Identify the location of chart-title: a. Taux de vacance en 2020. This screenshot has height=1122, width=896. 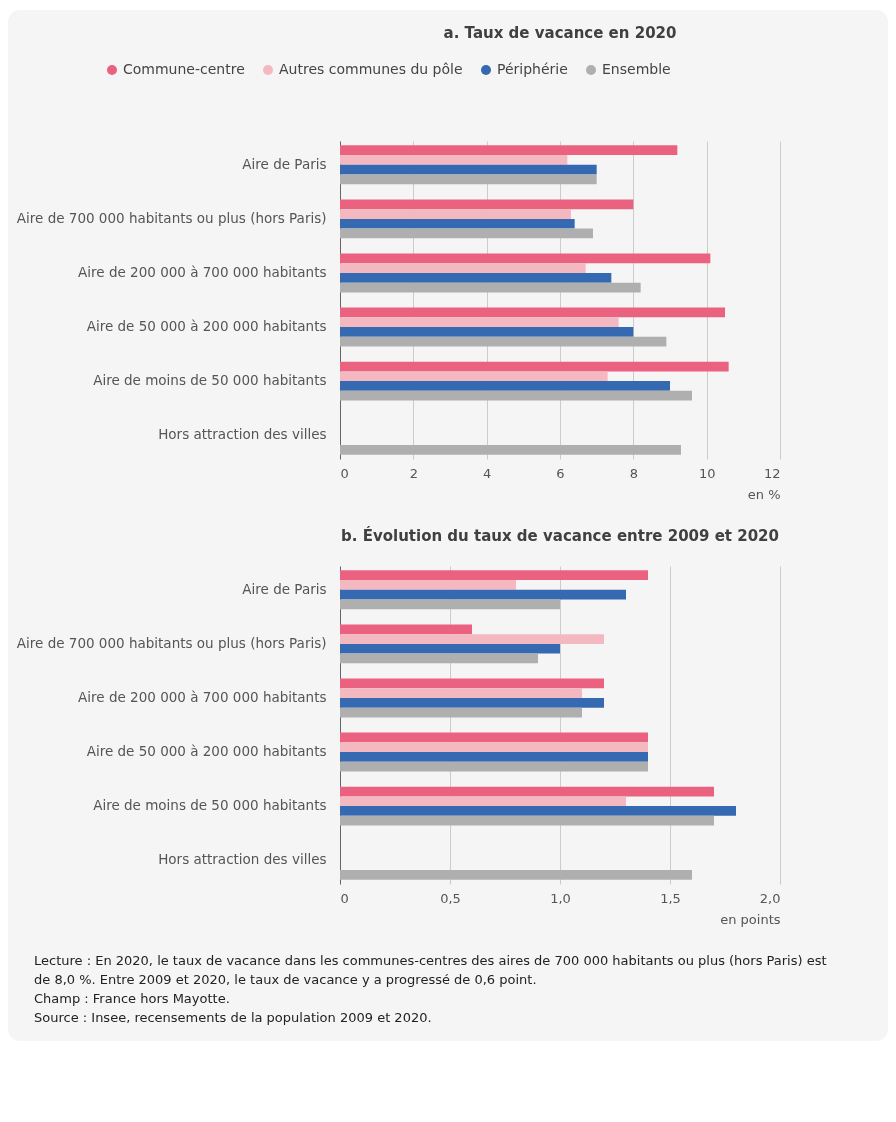
(560, 33).